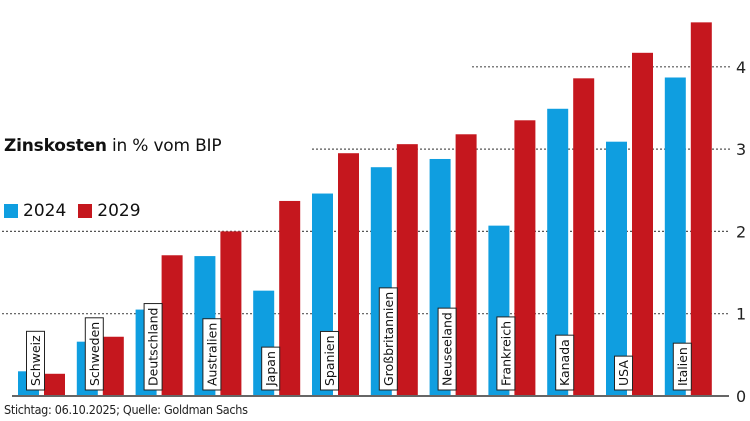 Image resolution: width=750 pixels, height=421 pixels. Describe the element at coordinates (55, 146) in the screenshot. I see `chart-title-bold: Zinskosten` at that location.